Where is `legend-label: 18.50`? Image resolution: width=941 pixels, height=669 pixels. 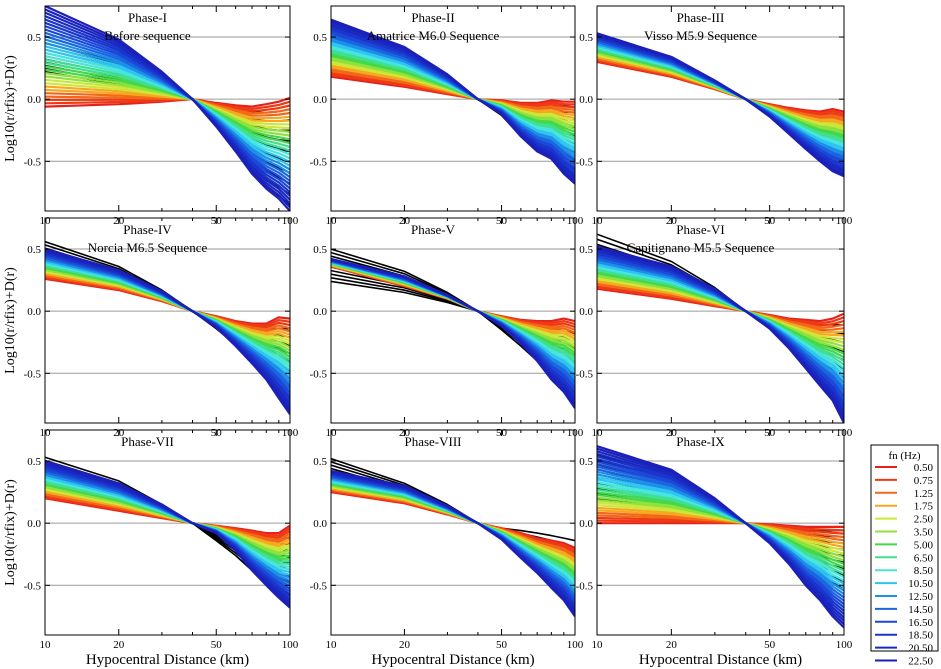 legend-label: 18.50 is located at coordinates (920, 636).